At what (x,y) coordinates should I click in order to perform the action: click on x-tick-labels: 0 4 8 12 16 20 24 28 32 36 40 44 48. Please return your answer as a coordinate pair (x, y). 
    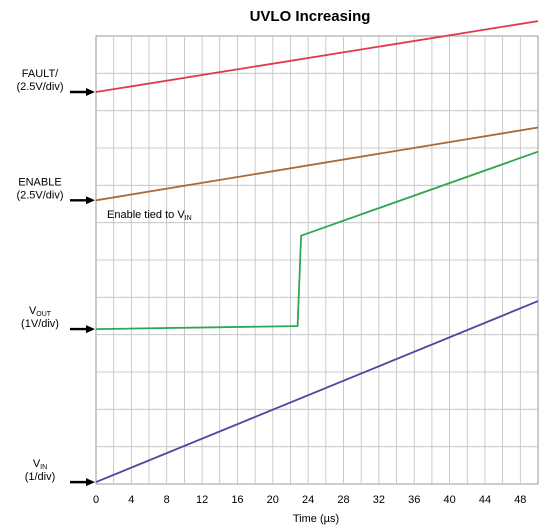
    Looking at the image, I should click on (310, 500).